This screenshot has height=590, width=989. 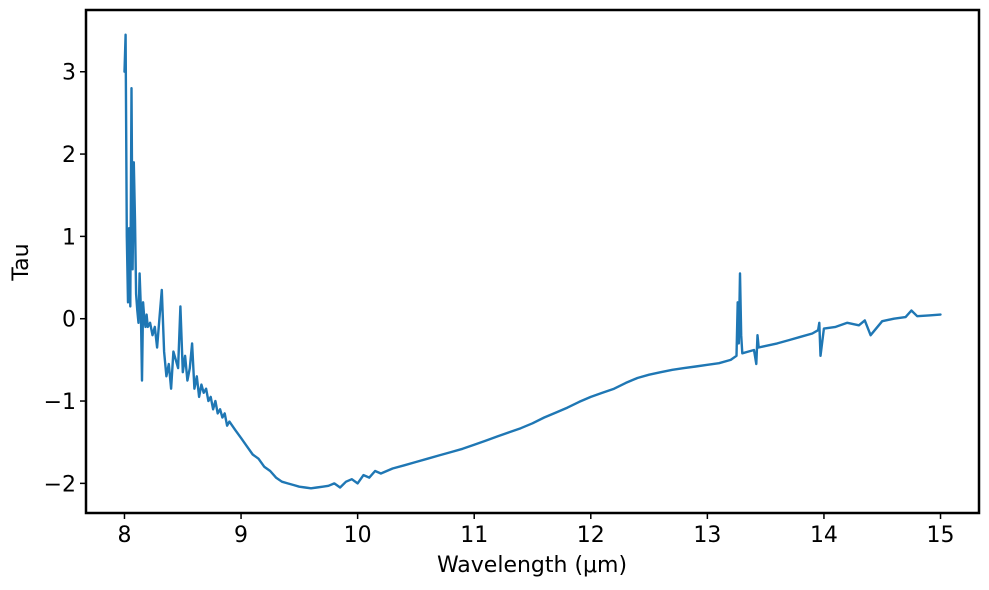 I want to click on x-tick-label: 8, so click(x=124, y=535).